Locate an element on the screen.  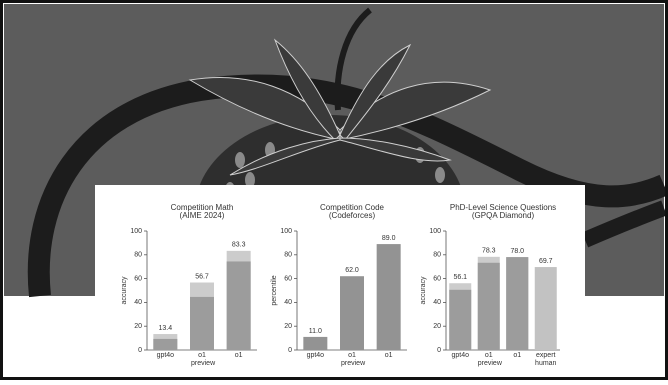
chart-title: Competition Math is located at coordinates (202, 207).